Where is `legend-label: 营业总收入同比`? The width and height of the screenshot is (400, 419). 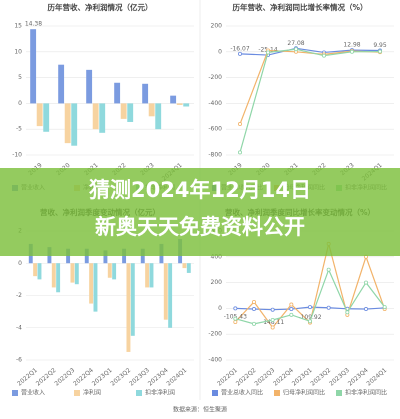 legend-label: 营业总收入同比 is located at coordinates (242, 393).